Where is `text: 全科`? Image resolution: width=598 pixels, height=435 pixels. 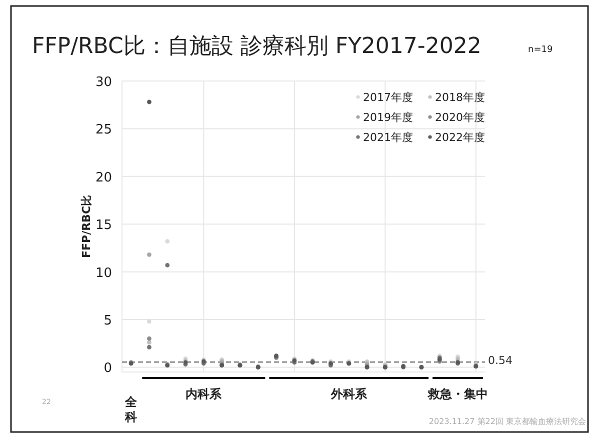
text: 全科 is located at coordinates (131, 409).